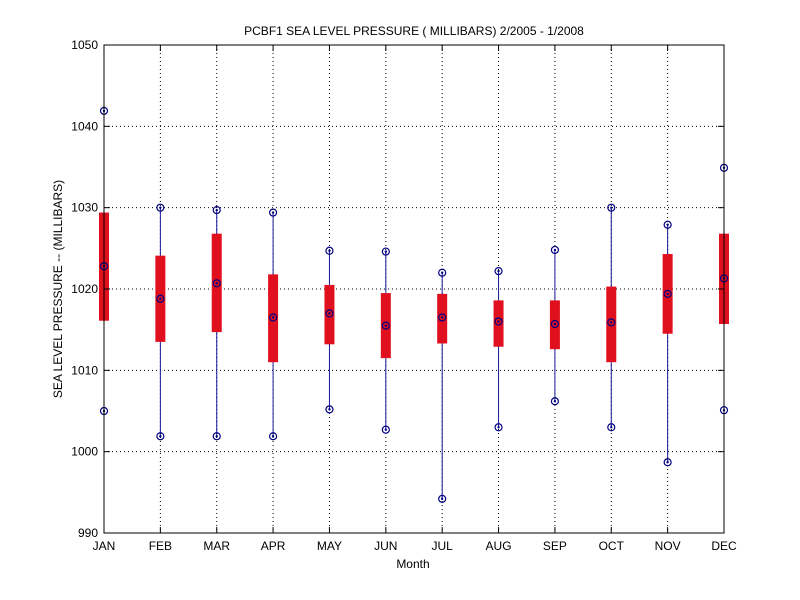 The height and width of the screenshot is (600, 800). I want to click on x-tick-label-oct: OCT, so click(612, 546).